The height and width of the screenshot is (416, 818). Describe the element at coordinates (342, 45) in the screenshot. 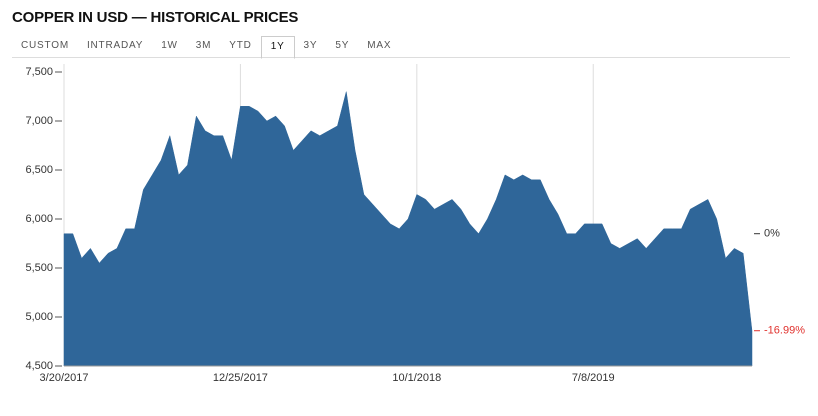

I see `range-tab: 5Y` at that location.